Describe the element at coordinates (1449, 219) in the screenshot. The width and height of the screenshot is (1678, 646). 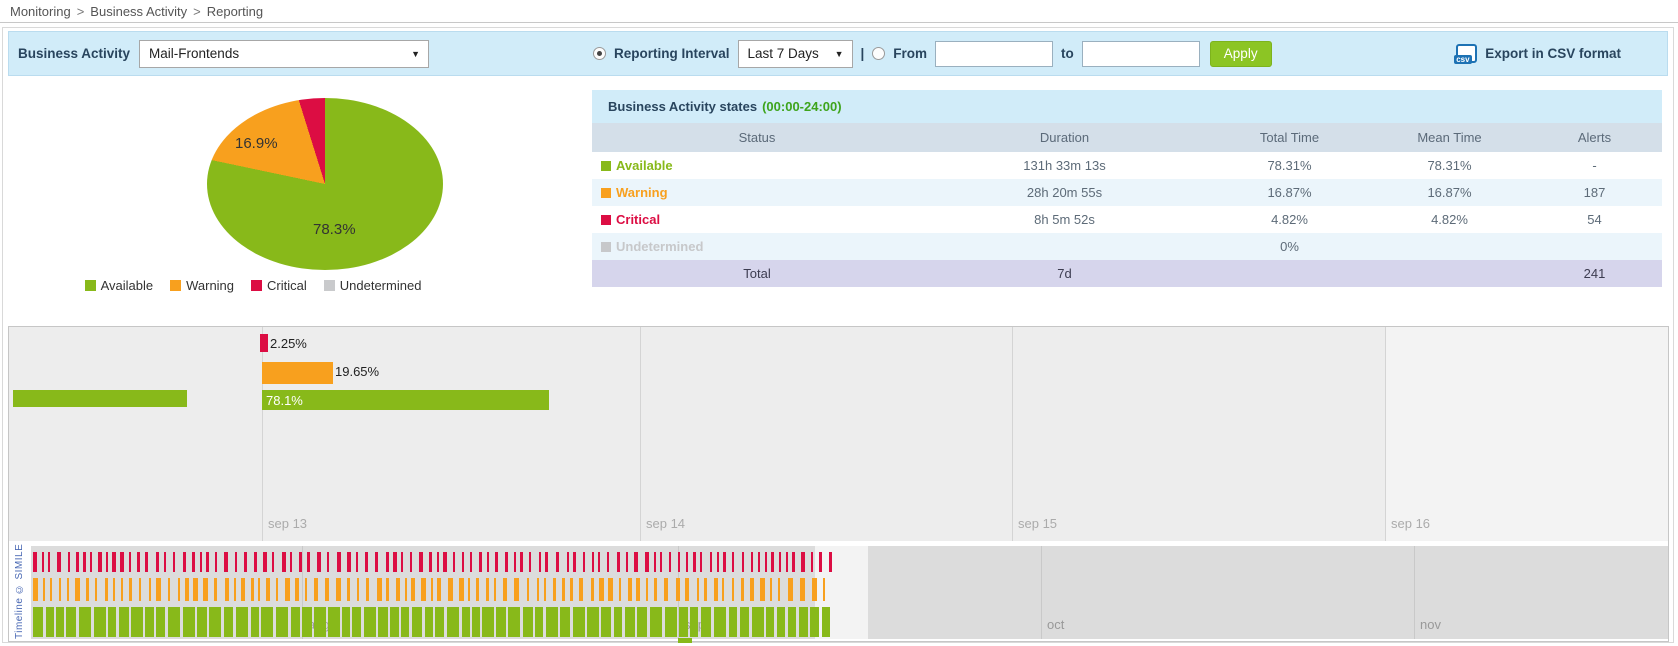
I see `cell-mean-time: 4.82%` at that location.